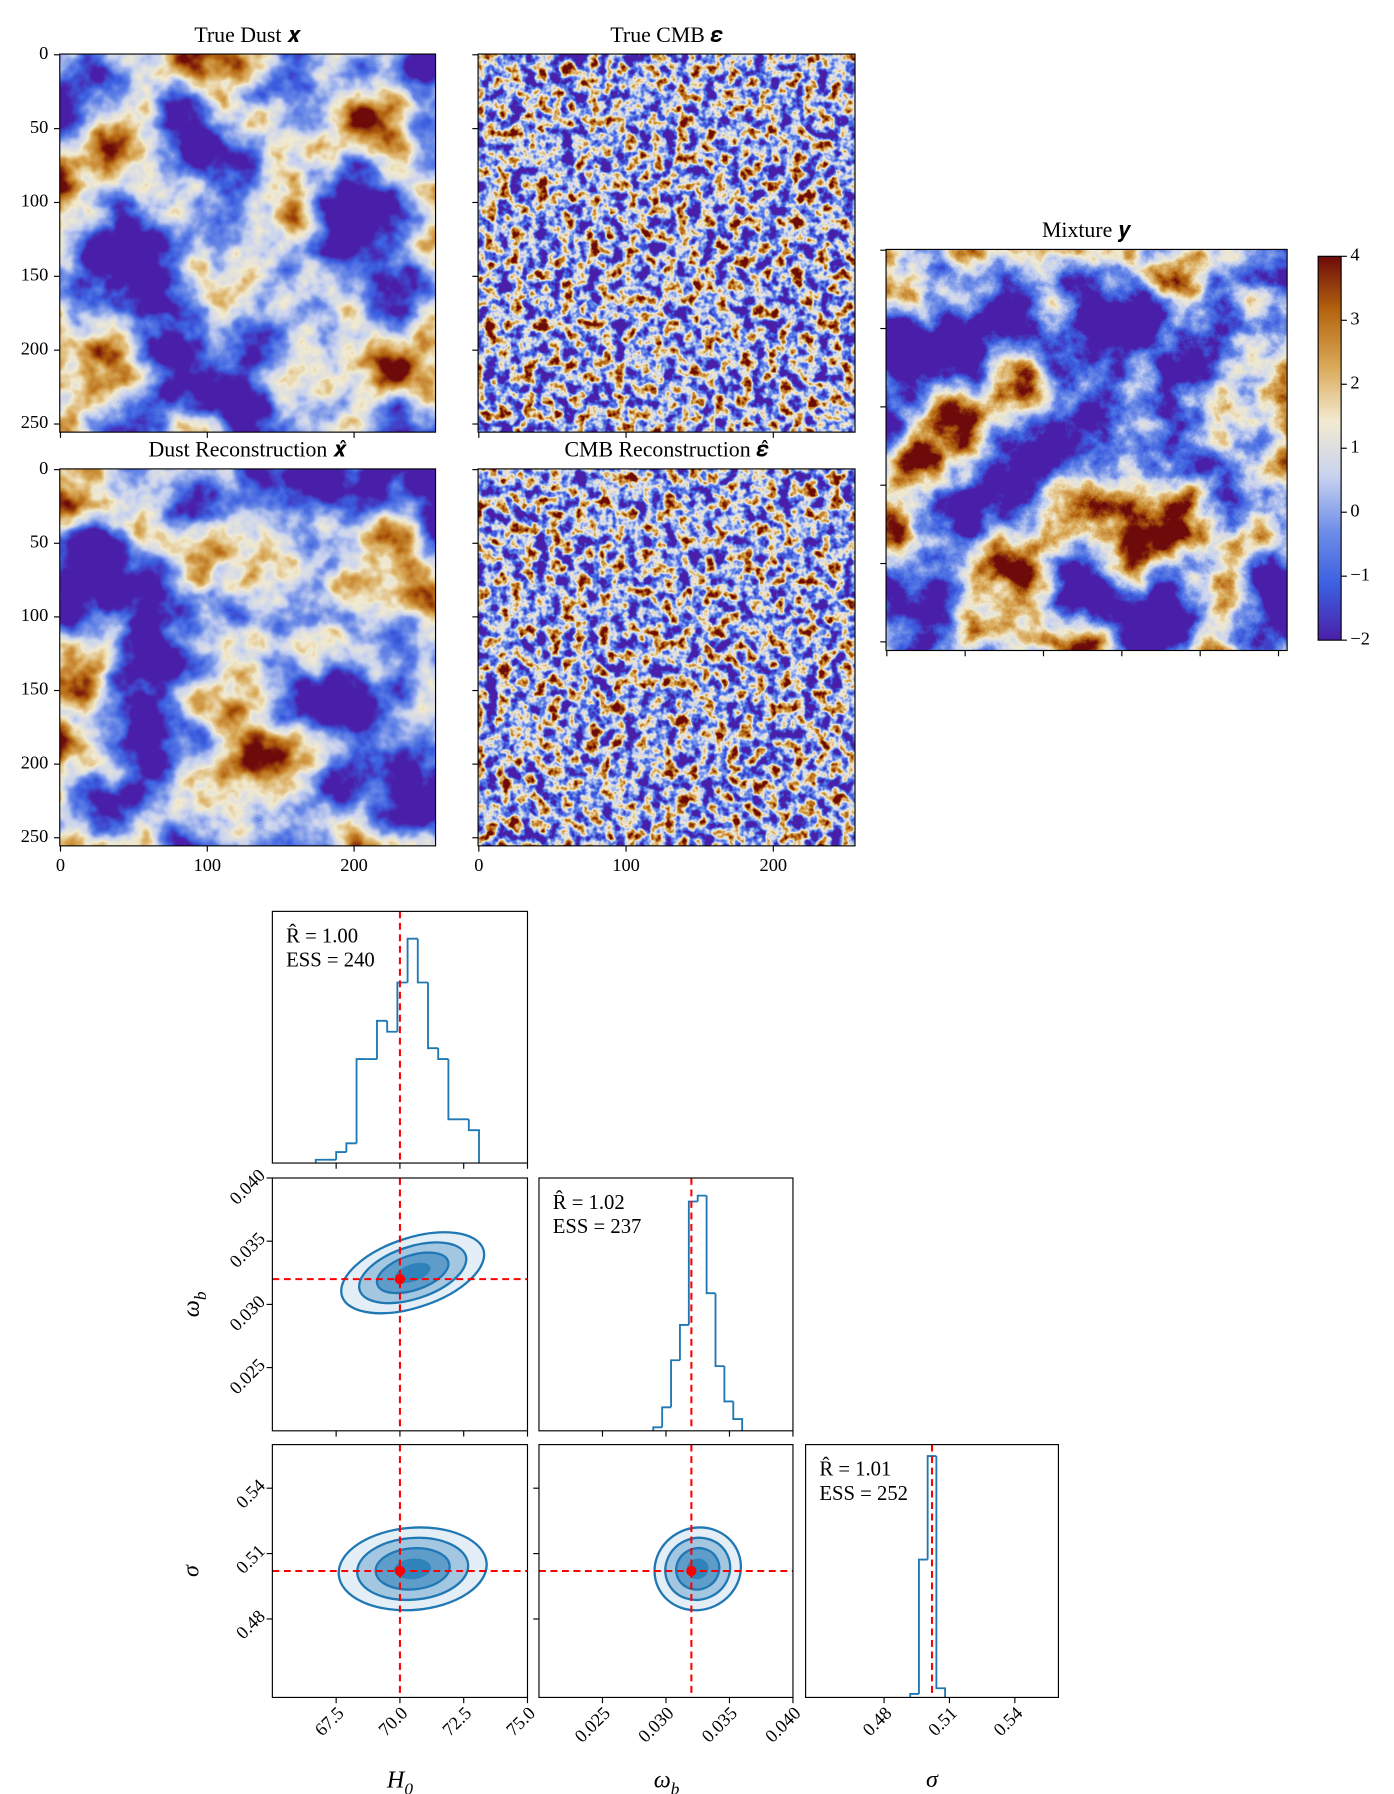 The image size is (1394, 1794). What do you see at coordinates (597, 1227) in the screenshot?
I see `annotation: ESS = 237` at bounding box center [597, 1227].